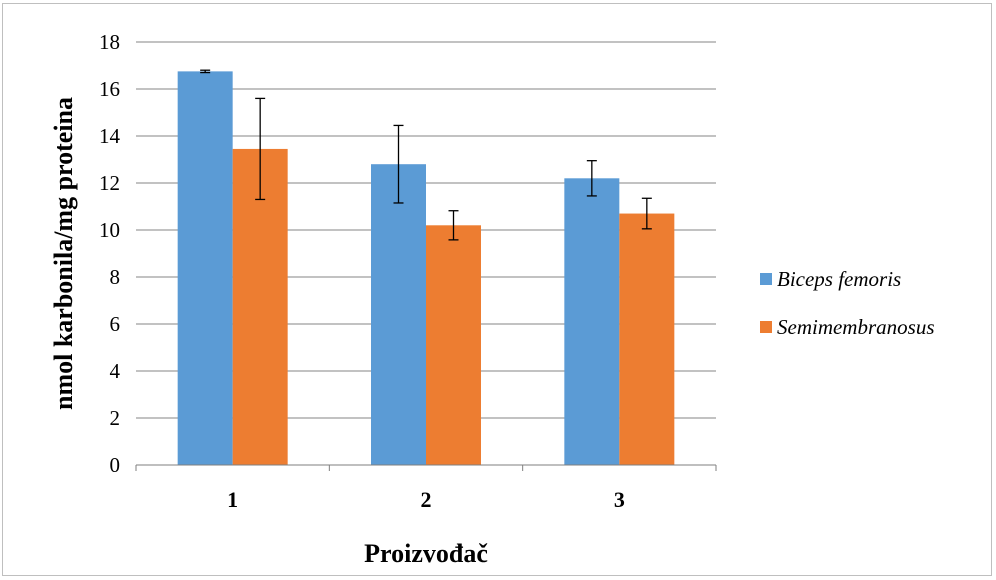 The height and width of the screenshot is (580, 996). Describe the element at coordinates (109, 42) in the screenshot. I see `y-tick-label-18: 18` at that location.